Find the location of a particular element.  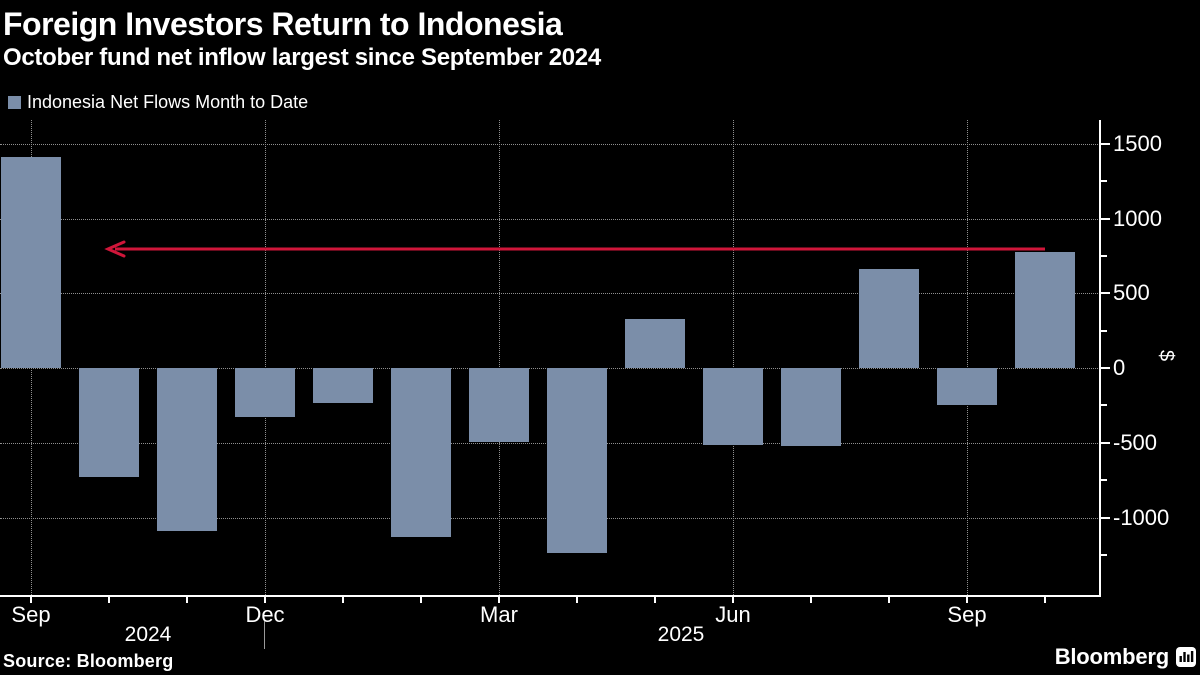

bar-jul-2025 is located at coordinates (811, 407).